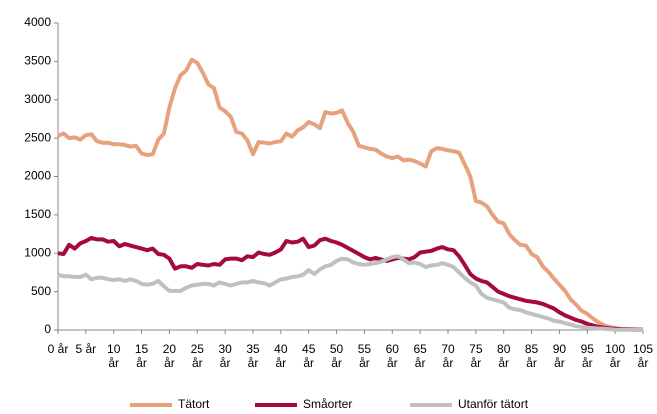 The image size is (657, 414). Describe the element at coordinates (420, 356) in the screenshot. I see `x-tick-label: 65 år` at that location.